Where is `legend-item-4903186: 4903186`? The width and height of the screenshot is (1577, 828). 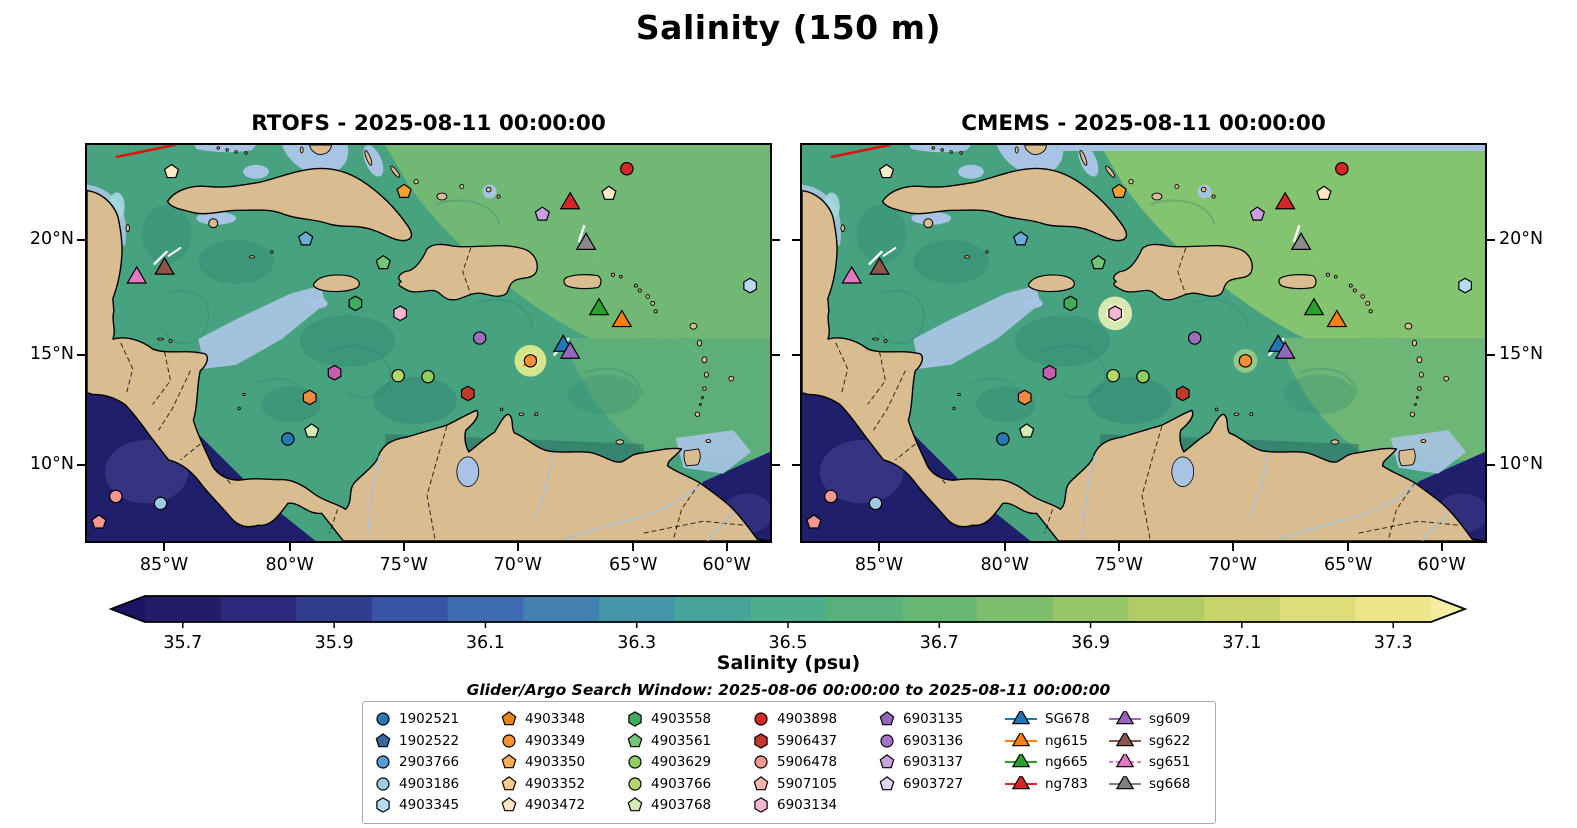
legend-item-4903186: 4903186 is located at coordinates (433, 784).